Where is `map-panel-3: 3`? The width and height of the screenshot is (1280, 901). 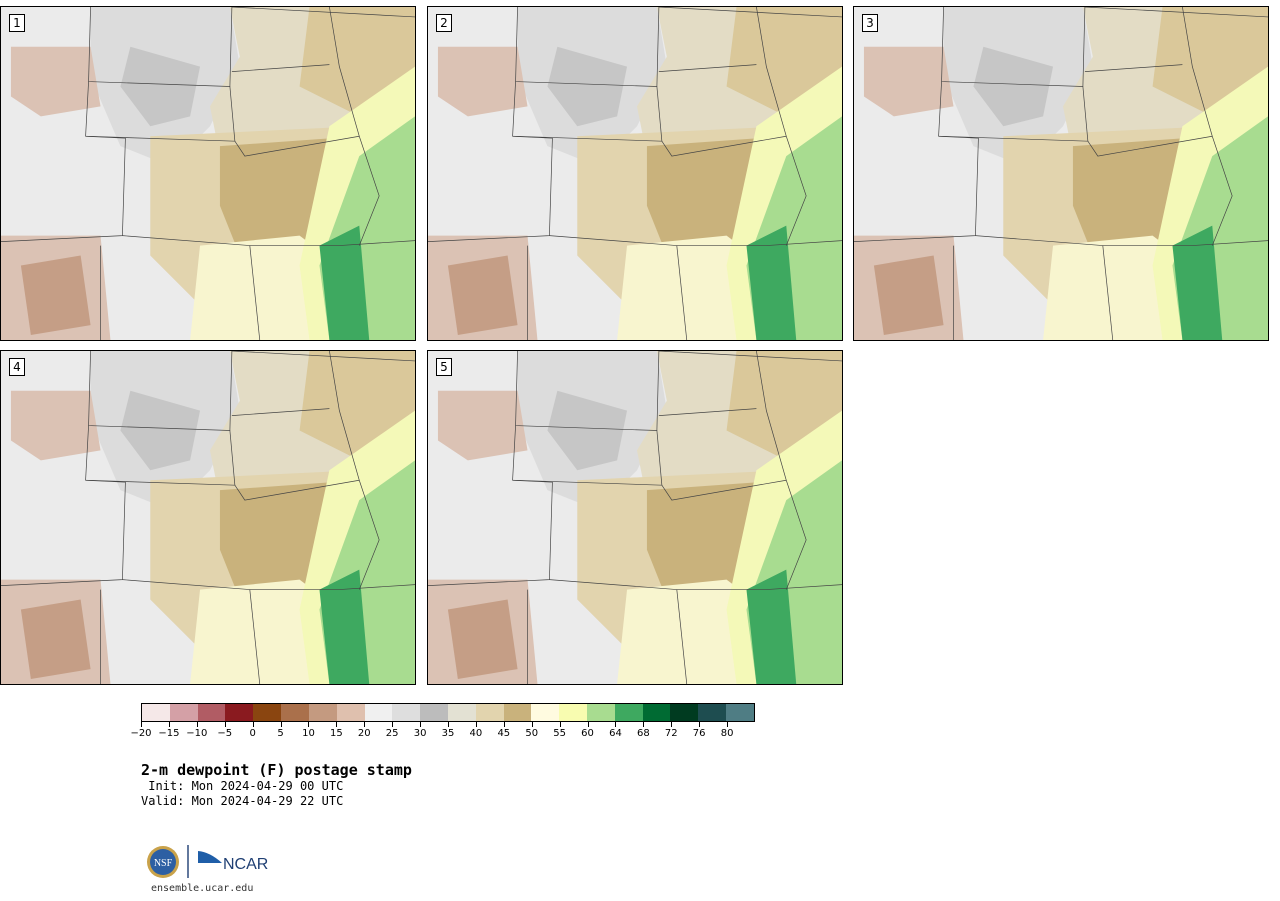
map-panel-3: 3 is located at coordinates (1061, 173).